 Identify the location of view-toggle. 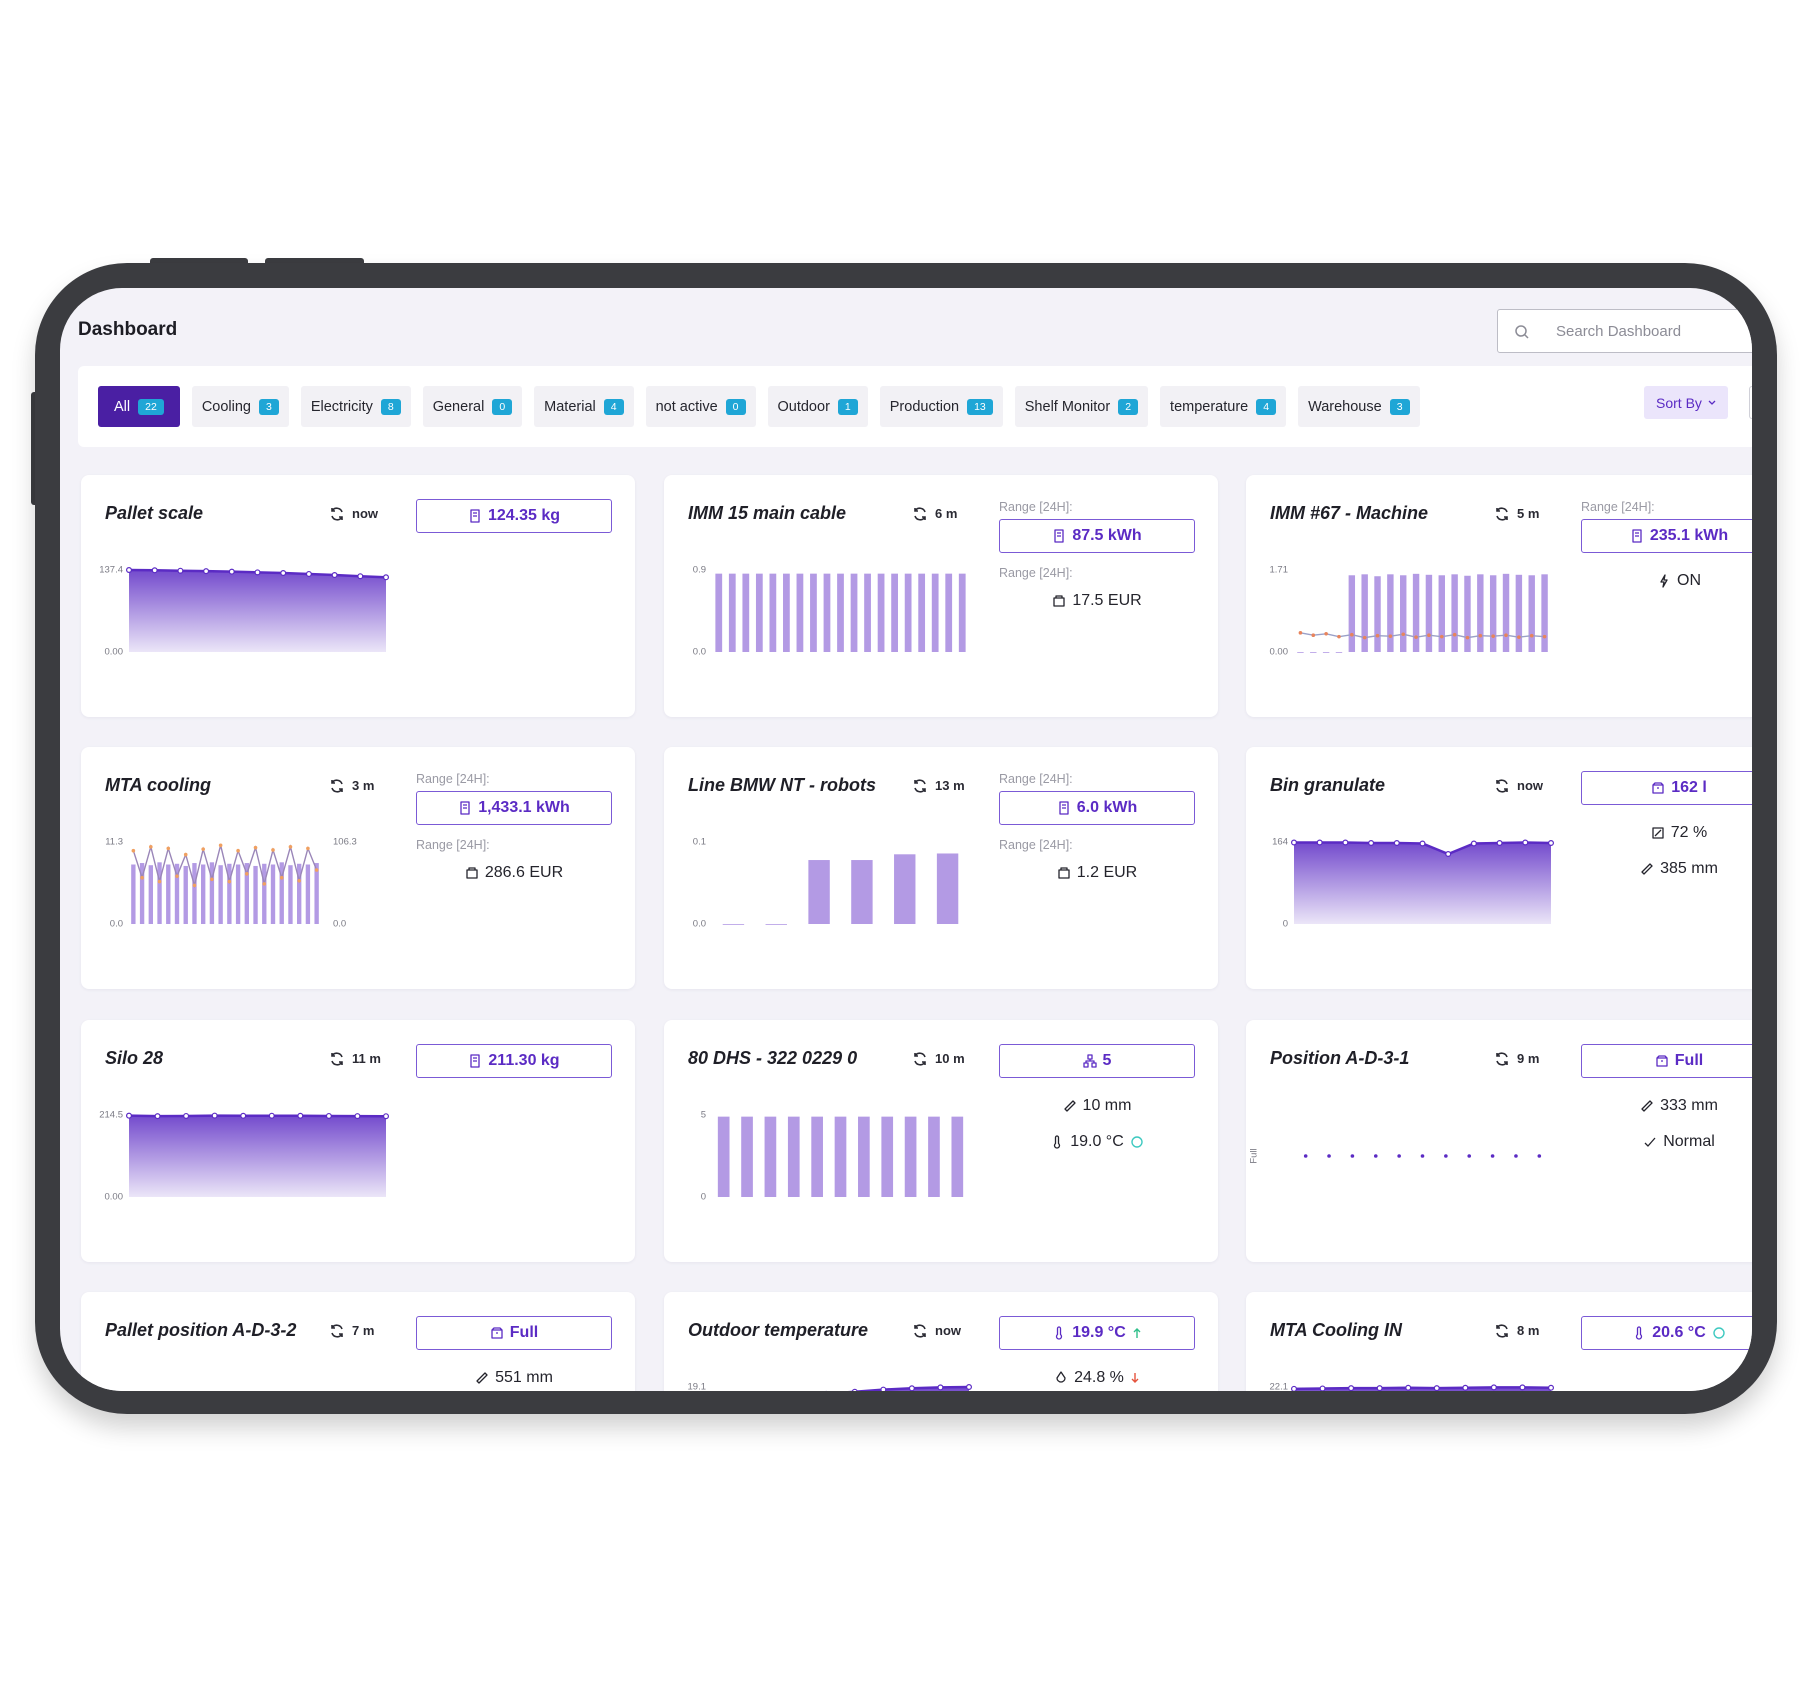
(1750, 402).